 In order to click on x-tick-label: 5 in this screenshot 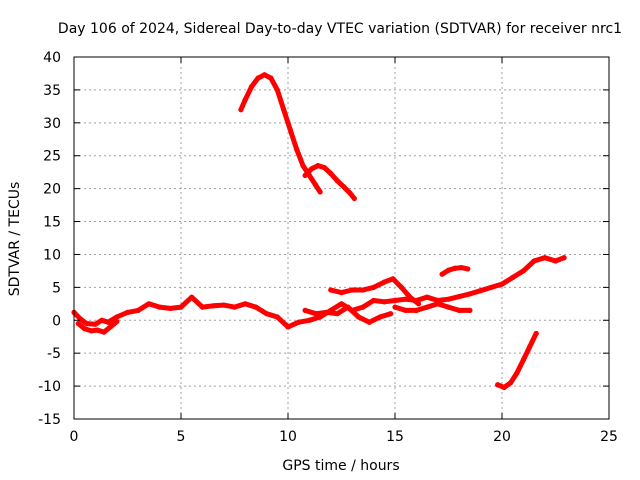, I will do `click(181, 437)`.